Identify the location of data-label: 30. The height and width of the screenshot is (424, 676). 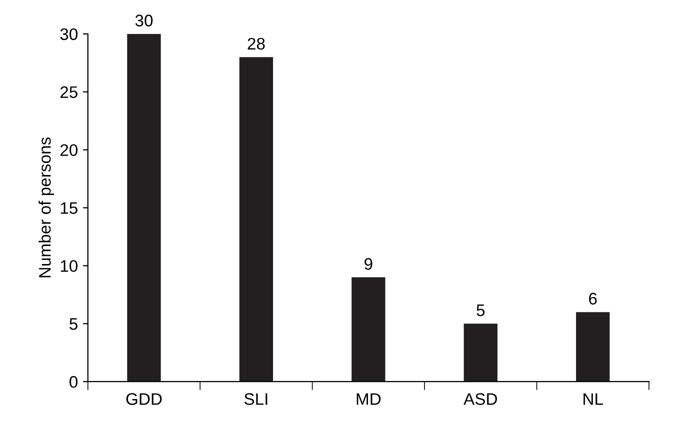
(144, 20).